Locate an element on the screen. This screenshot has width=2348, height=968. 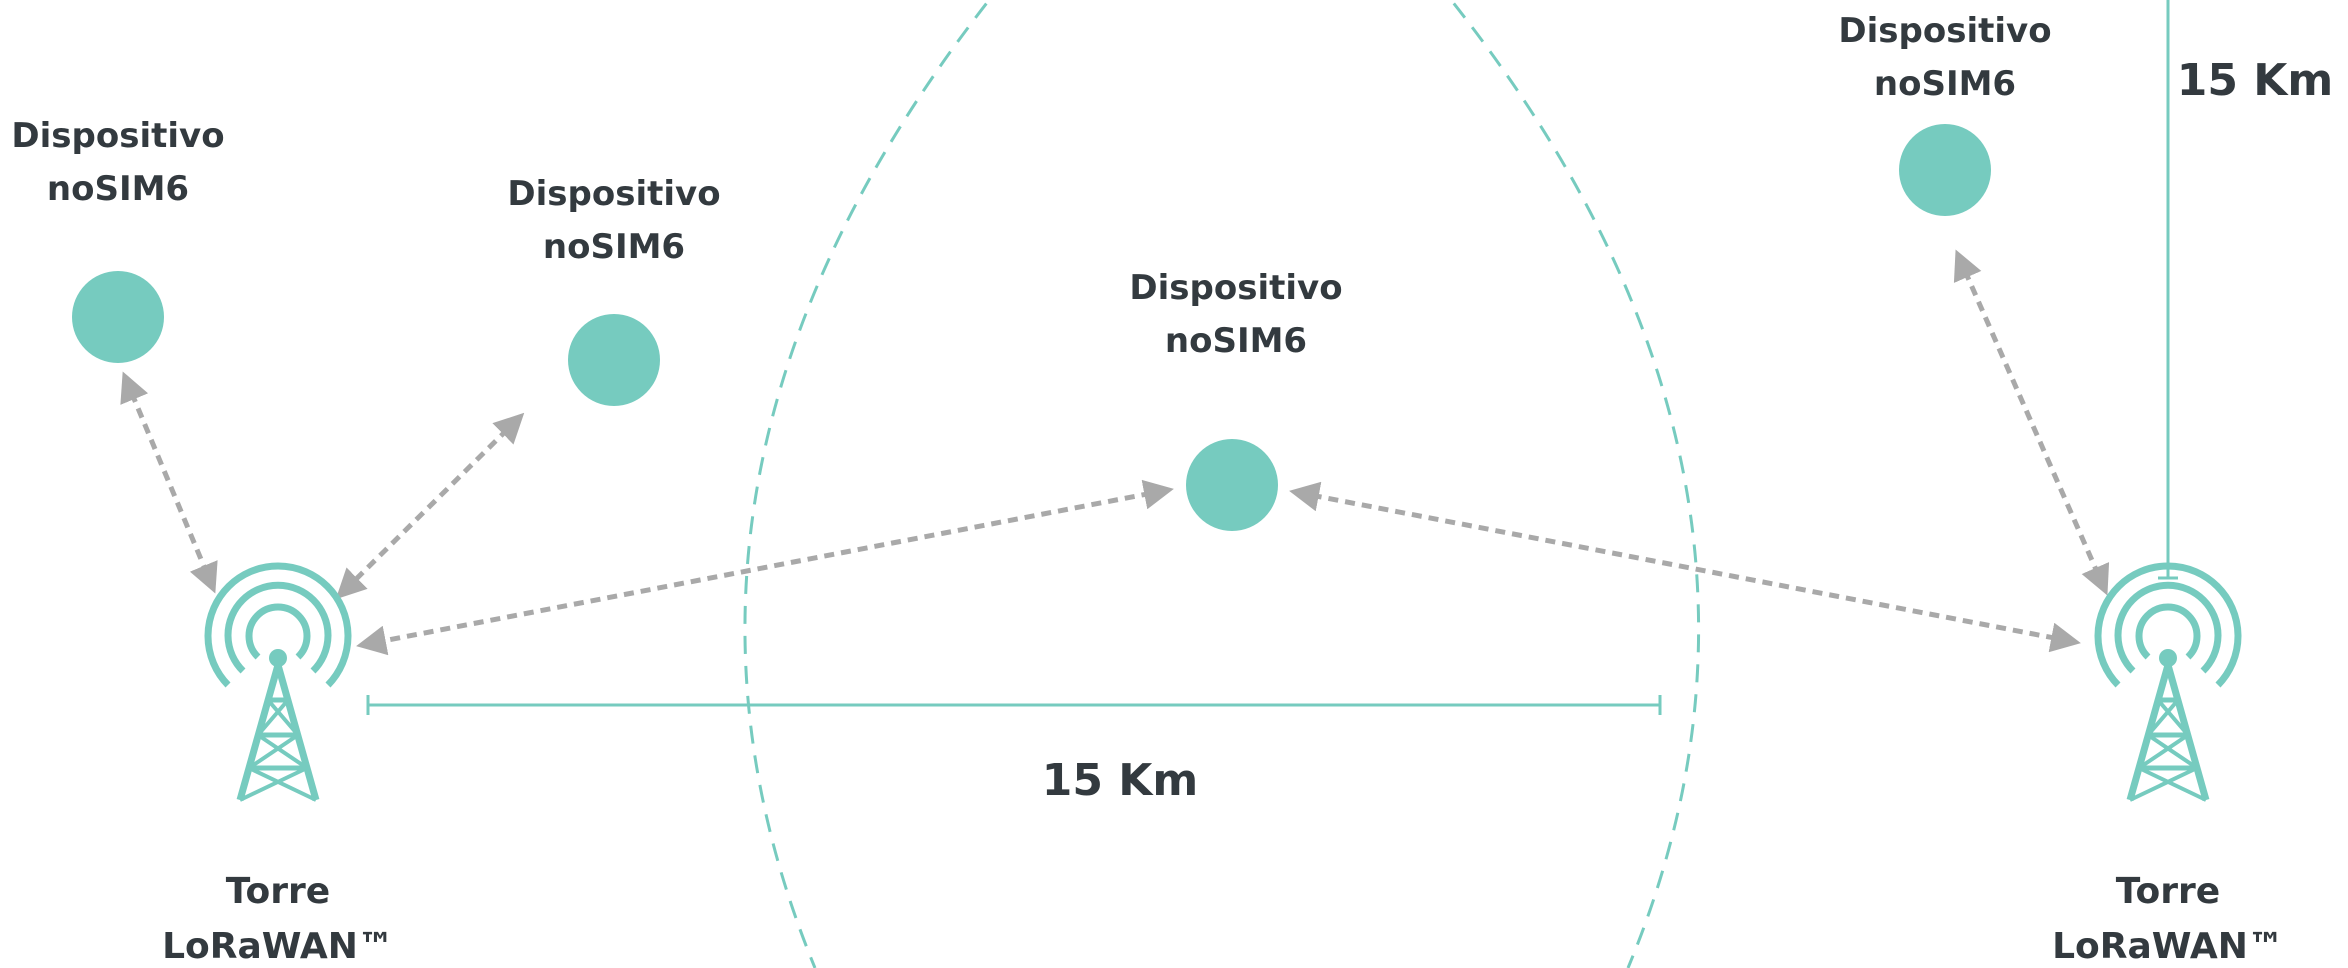
link-arrow-device-3-right is located at coordinates (1685, 567).